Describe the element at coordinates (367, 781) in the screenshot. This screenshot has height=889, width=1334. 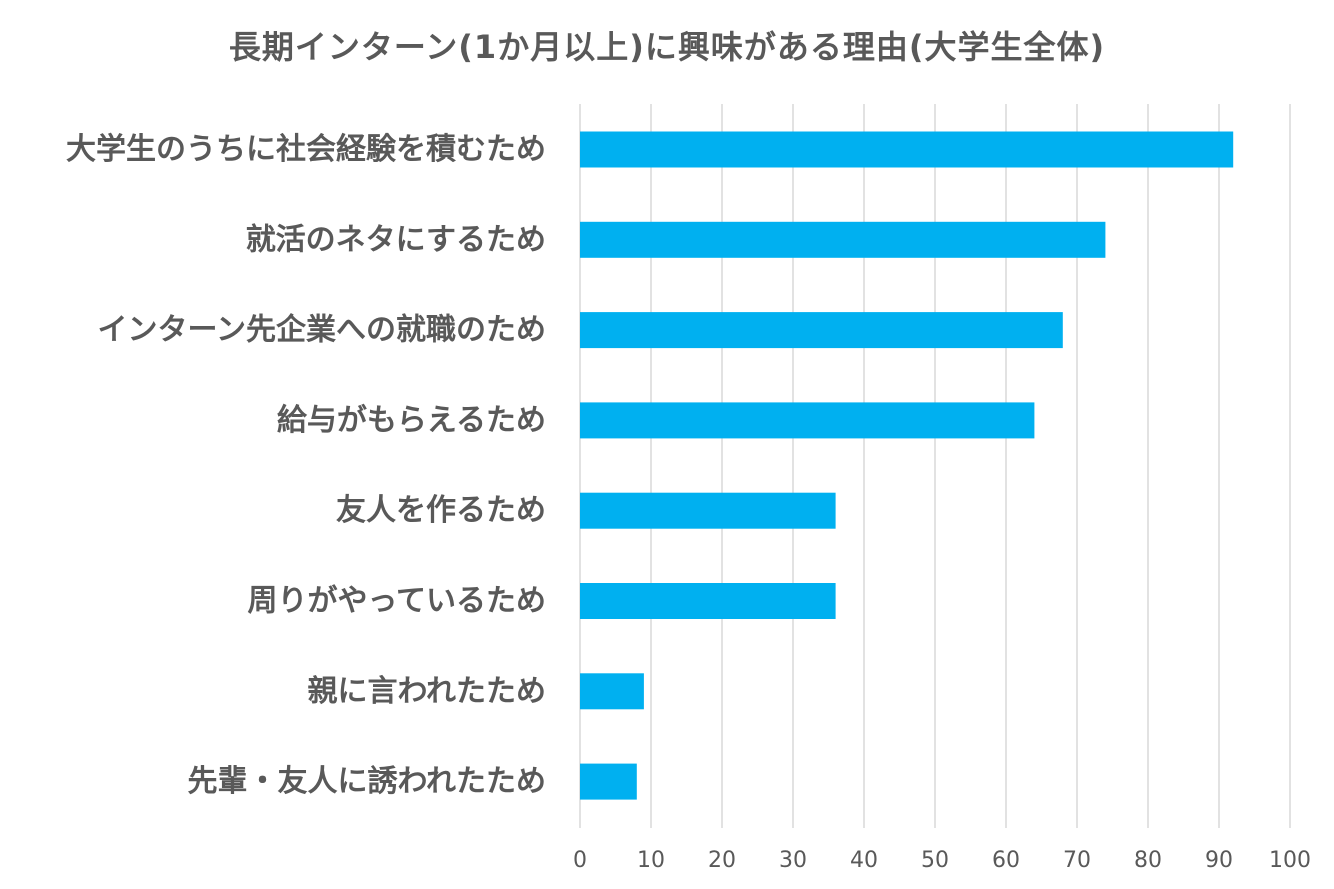
I see `category-label-8: 先輩・友人に誘われたため` at that location.